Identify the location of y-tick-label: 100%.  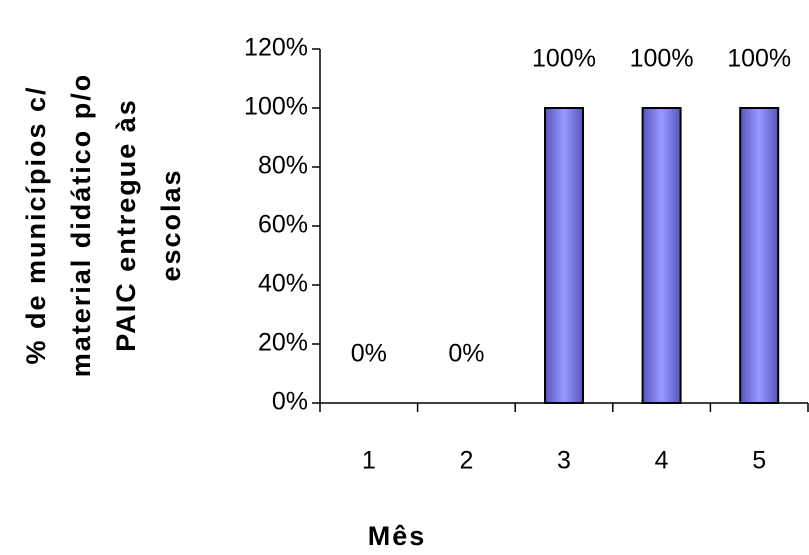
(276, 107).